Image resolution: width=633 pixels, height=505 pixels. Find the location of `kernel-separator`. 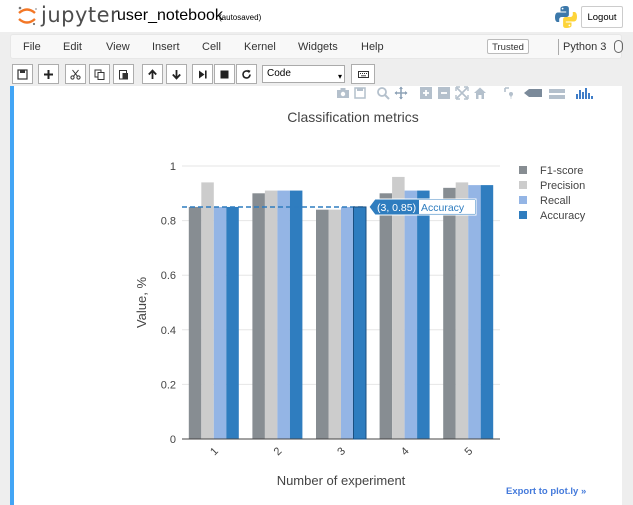

kernel-separator is located at coordinates (558, 47).